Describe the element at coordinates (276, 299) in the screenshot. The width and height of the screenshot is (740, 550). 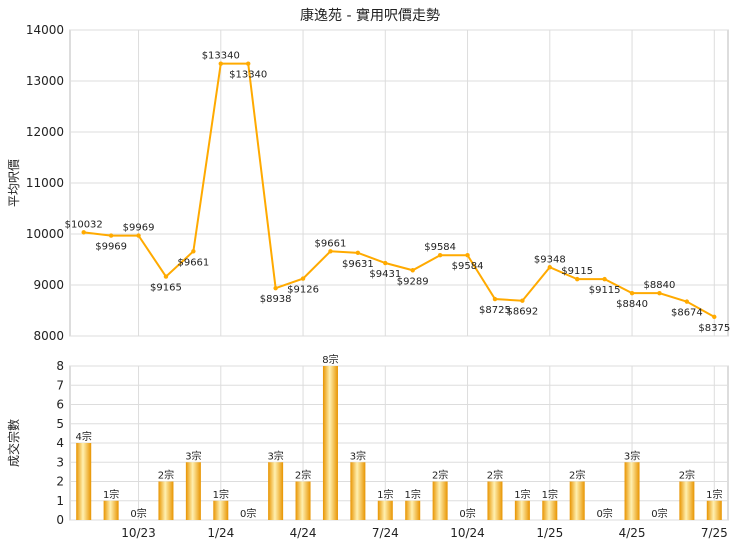
I see `price-data-label: $8938` at that location.